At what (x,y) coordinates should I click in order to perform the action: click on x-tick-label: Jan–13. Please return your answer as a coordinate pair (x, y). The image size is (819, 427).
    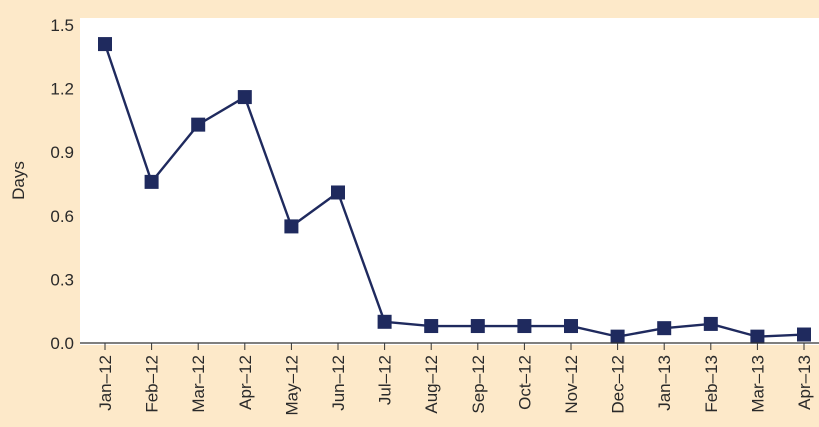
    Looking at the image, I should click on (664, 383).